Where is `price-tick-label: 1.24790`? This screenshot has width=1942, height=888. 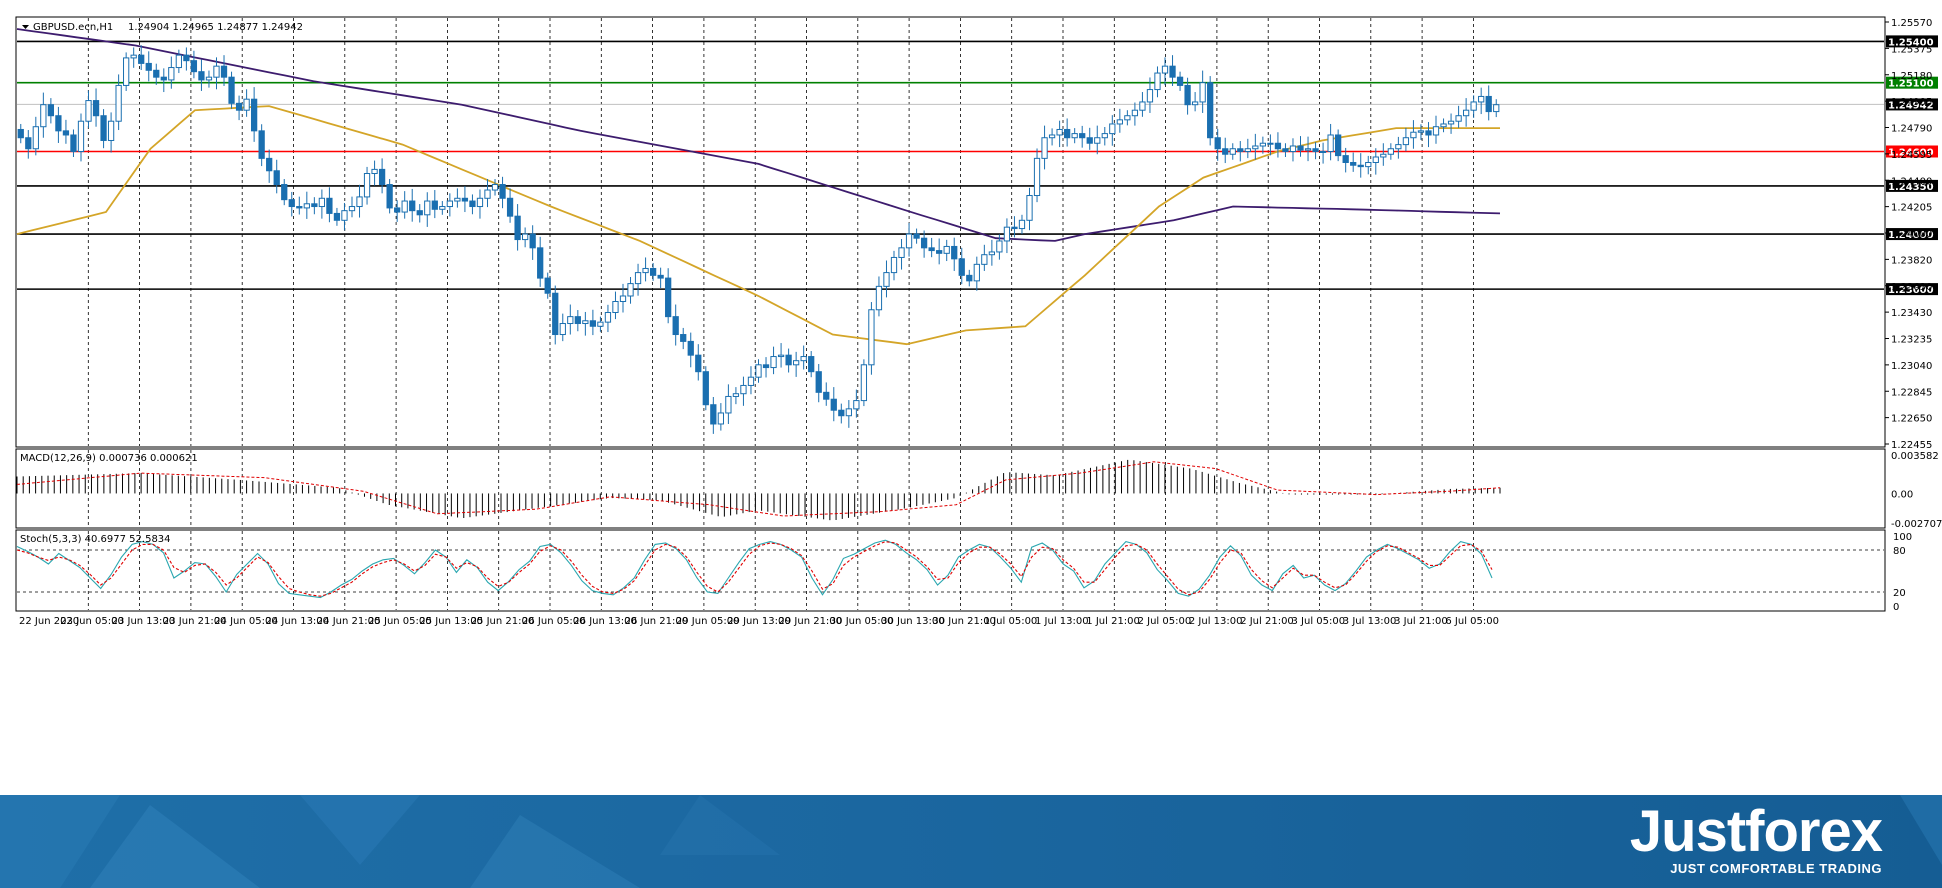
price-tick-label: 1.24790 is located at coordinates (1911, 129).